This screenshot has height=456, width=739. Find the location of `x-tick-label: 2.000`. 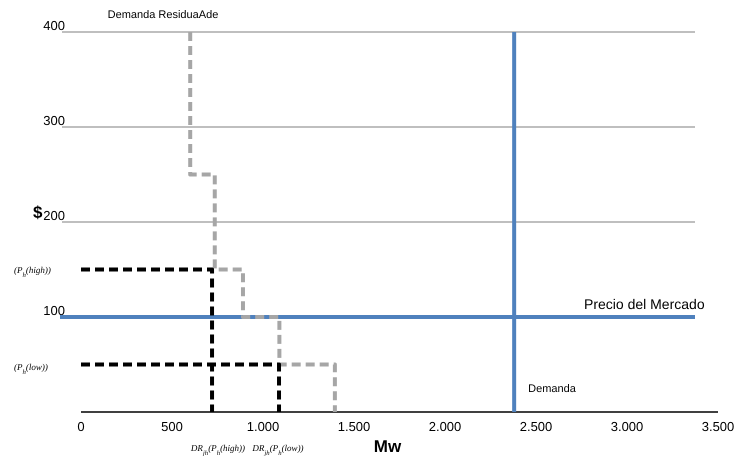

x-tick-label: 2.000 is located at coordinates (445, 426).